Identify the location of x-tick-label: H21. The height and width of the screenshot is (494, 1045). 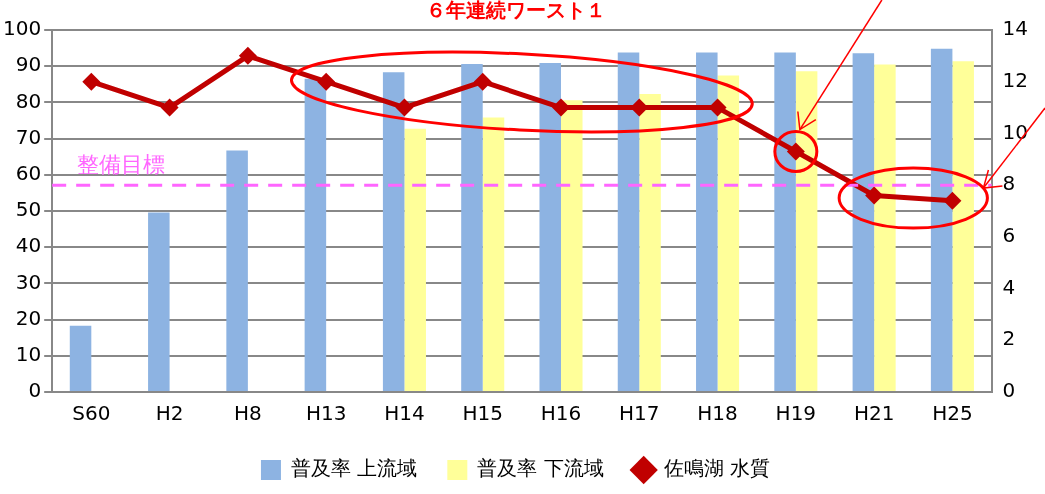
(874, 413).